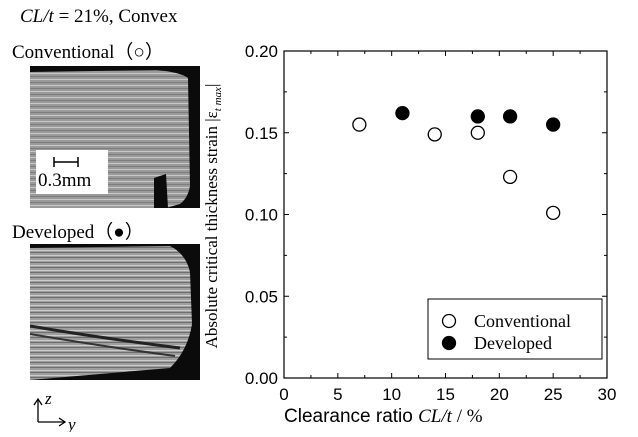 The width and height of the screenshot is (638, 437). Describe the element at coordinates (65, 180) in the screenshot. I see `scale-bar-label: 0.3mm` at that location.